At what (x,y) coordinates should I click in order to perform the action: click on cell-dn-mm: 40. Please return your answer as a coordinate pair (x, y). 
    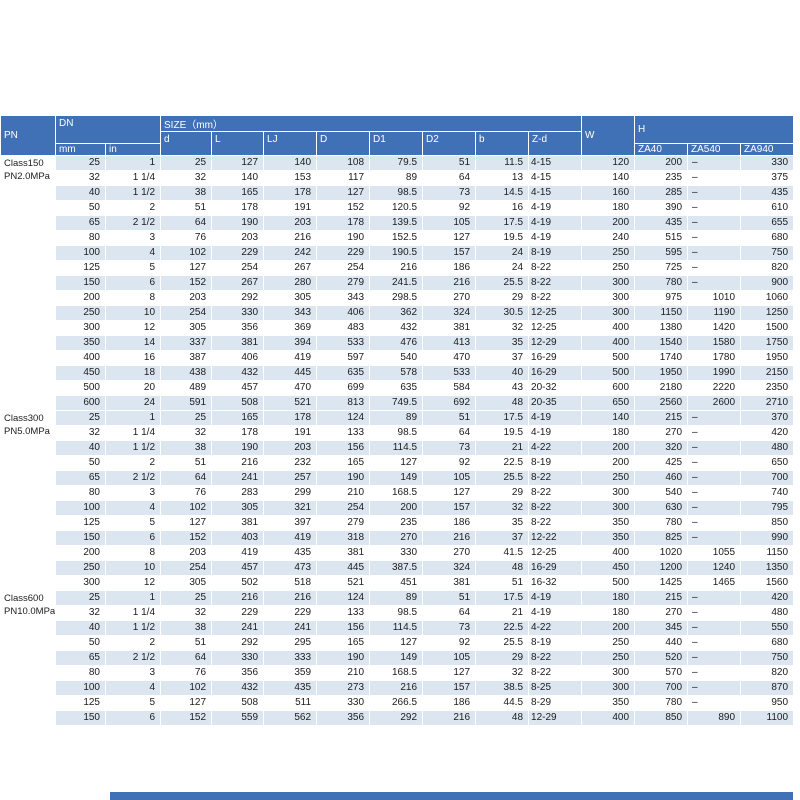
    Looking at the image, I should click on (80, 448).